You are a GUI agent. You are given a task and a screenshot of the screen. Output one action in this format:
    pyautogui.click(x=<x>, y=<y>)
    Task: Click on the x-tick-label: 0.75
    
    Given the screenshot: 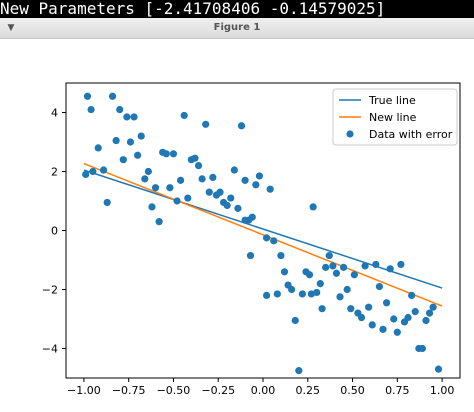 What is the action you would take?
    pyautogui.click(x=397, y=390)
    